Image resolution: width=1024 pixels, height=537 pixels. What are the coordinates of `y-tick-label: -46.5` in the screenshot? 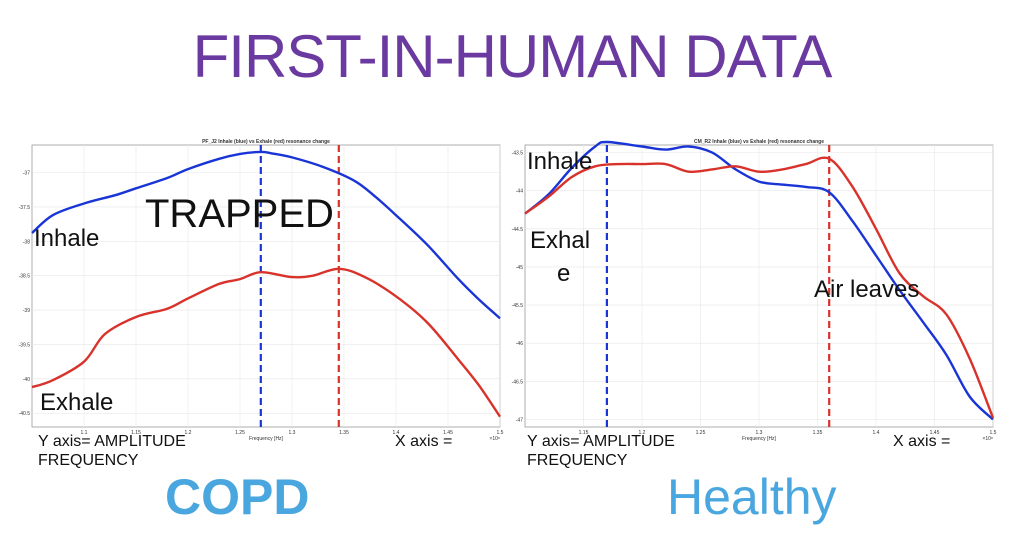 It's located at (518, 382).